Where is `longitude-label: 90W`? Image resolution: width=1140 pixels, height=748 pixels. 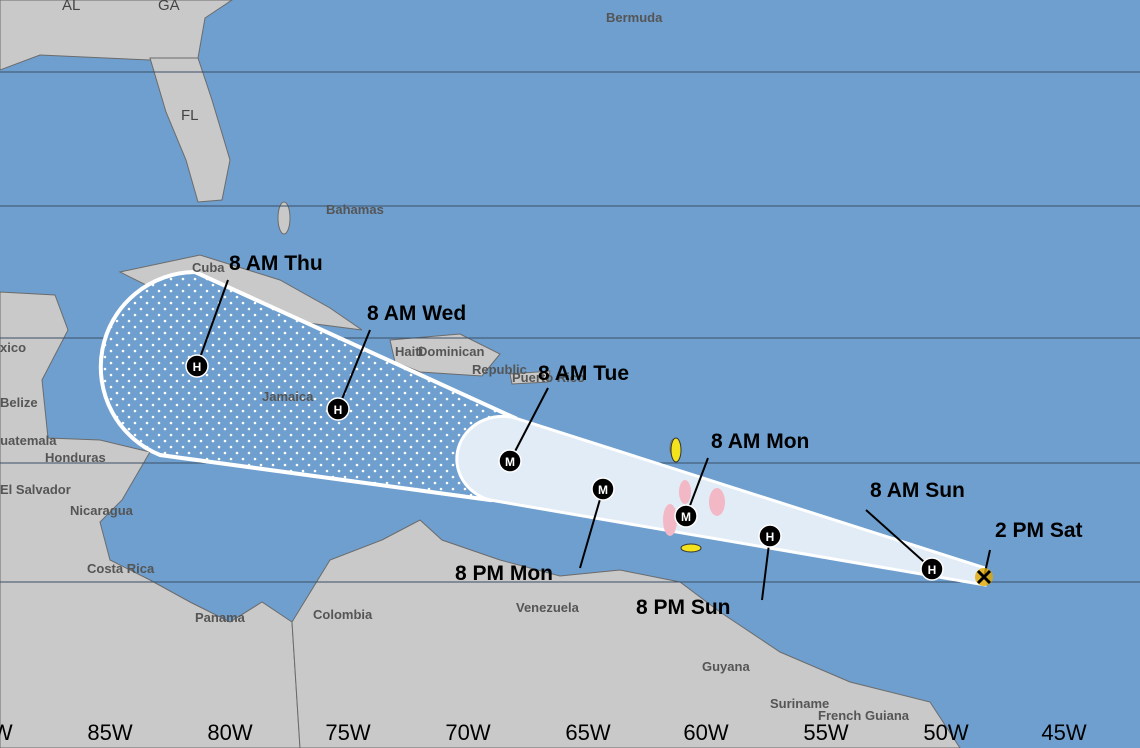
longitude-label: 90W is located at coordinates (6, 732).